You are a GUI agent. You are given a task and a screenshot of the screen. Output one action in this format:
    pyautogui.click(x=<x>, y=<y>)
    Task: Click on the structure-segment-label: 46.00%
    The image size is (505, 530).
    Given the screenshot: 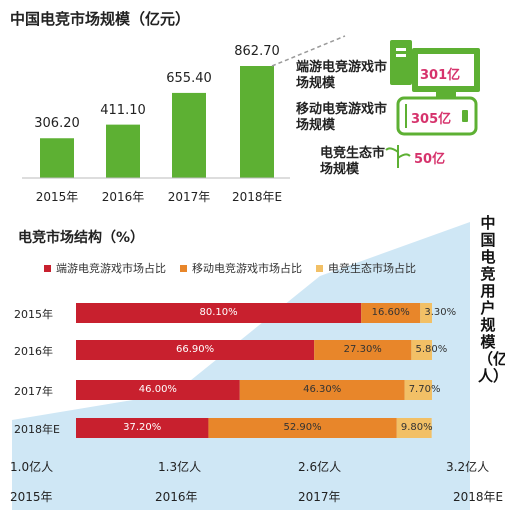 What is the action you would take?
    pyautogui.click(x=157, y=389)
    